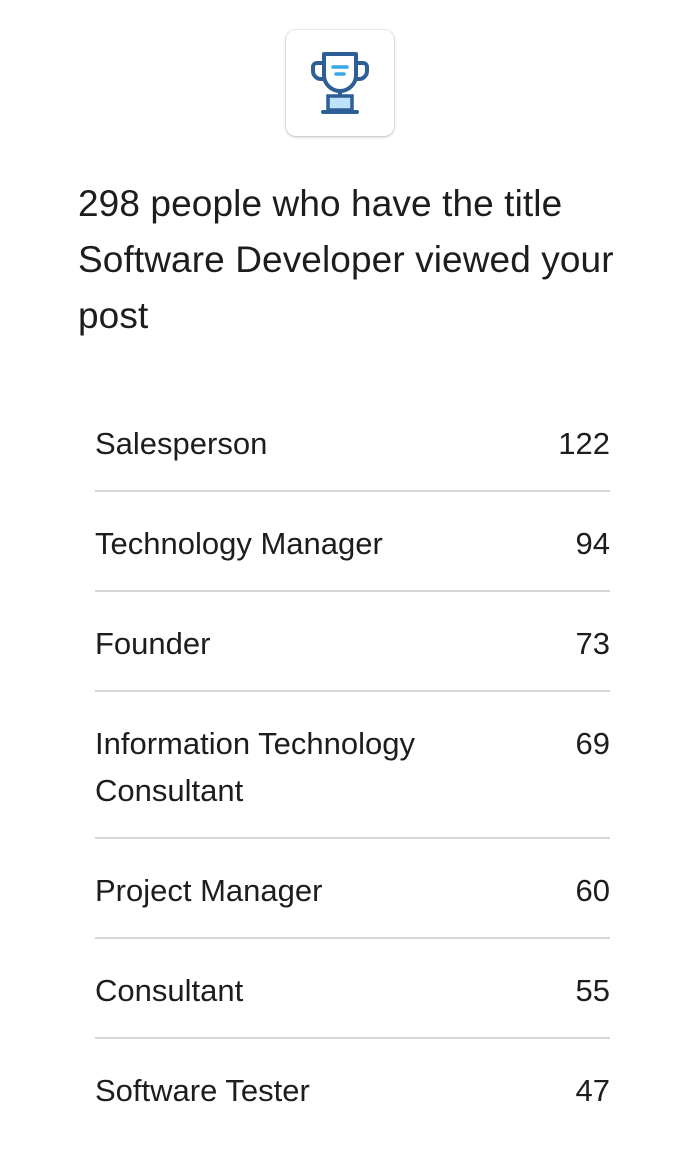 Image resolution: width=678 pixels, height=1156 pixels. I want to click on title-row: Salesperson 122, so click(352, 442).